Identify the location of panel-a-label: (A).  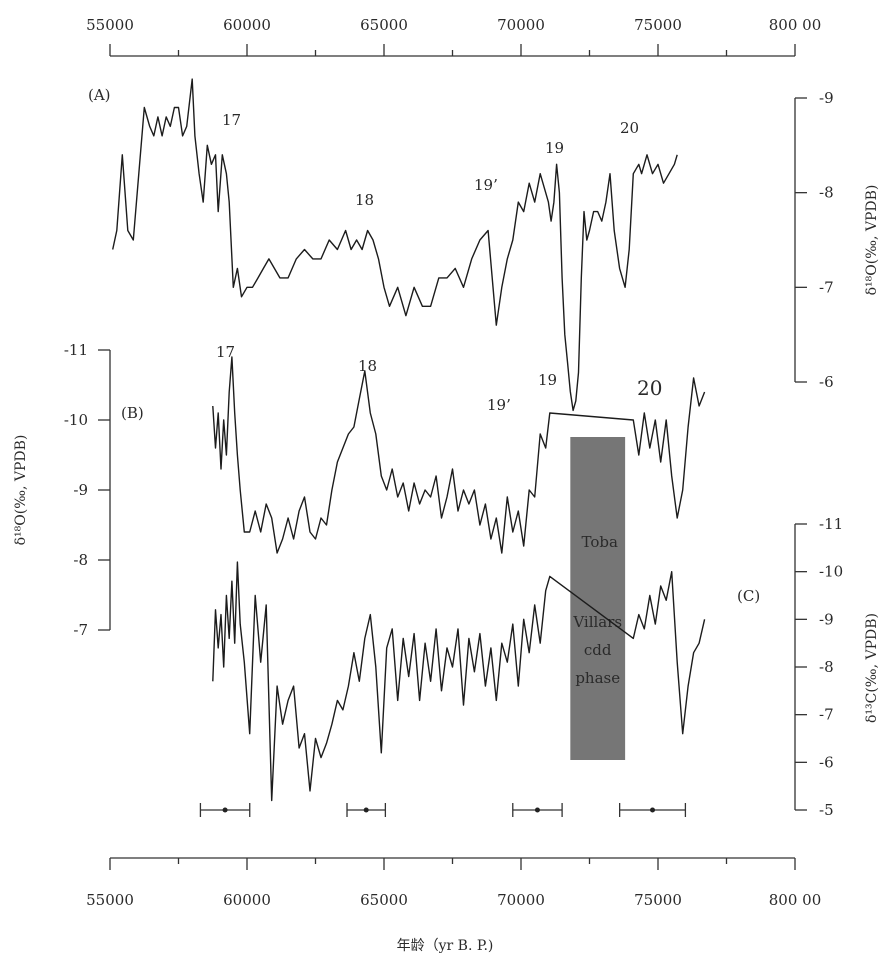
(99, 95).